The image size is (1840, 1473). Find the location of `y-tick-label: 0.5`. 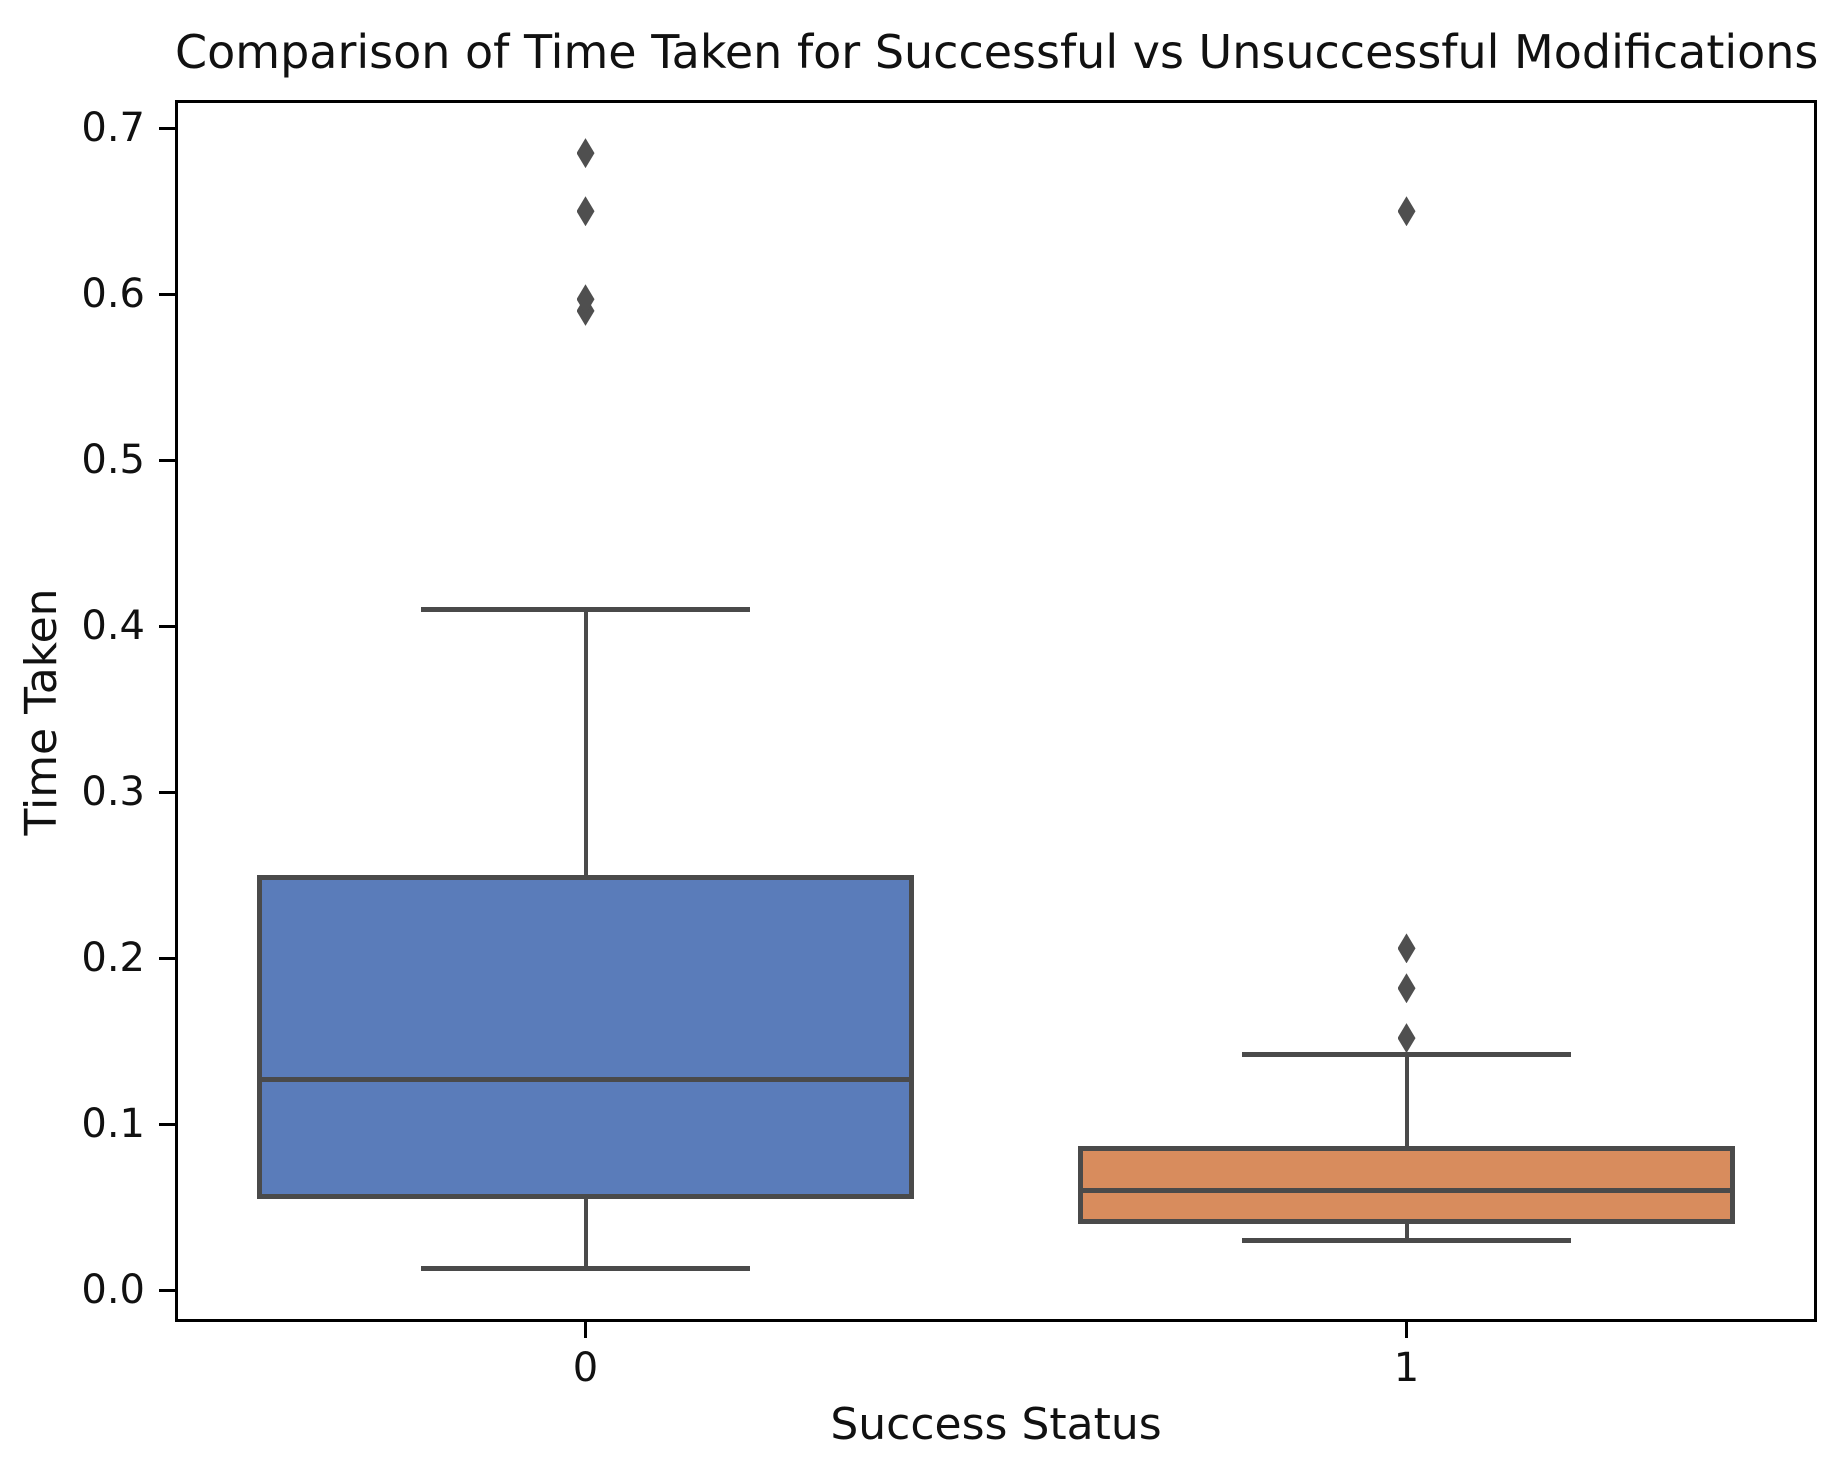

y-tick-label: 0.5 is located at coordinates (113, 460).